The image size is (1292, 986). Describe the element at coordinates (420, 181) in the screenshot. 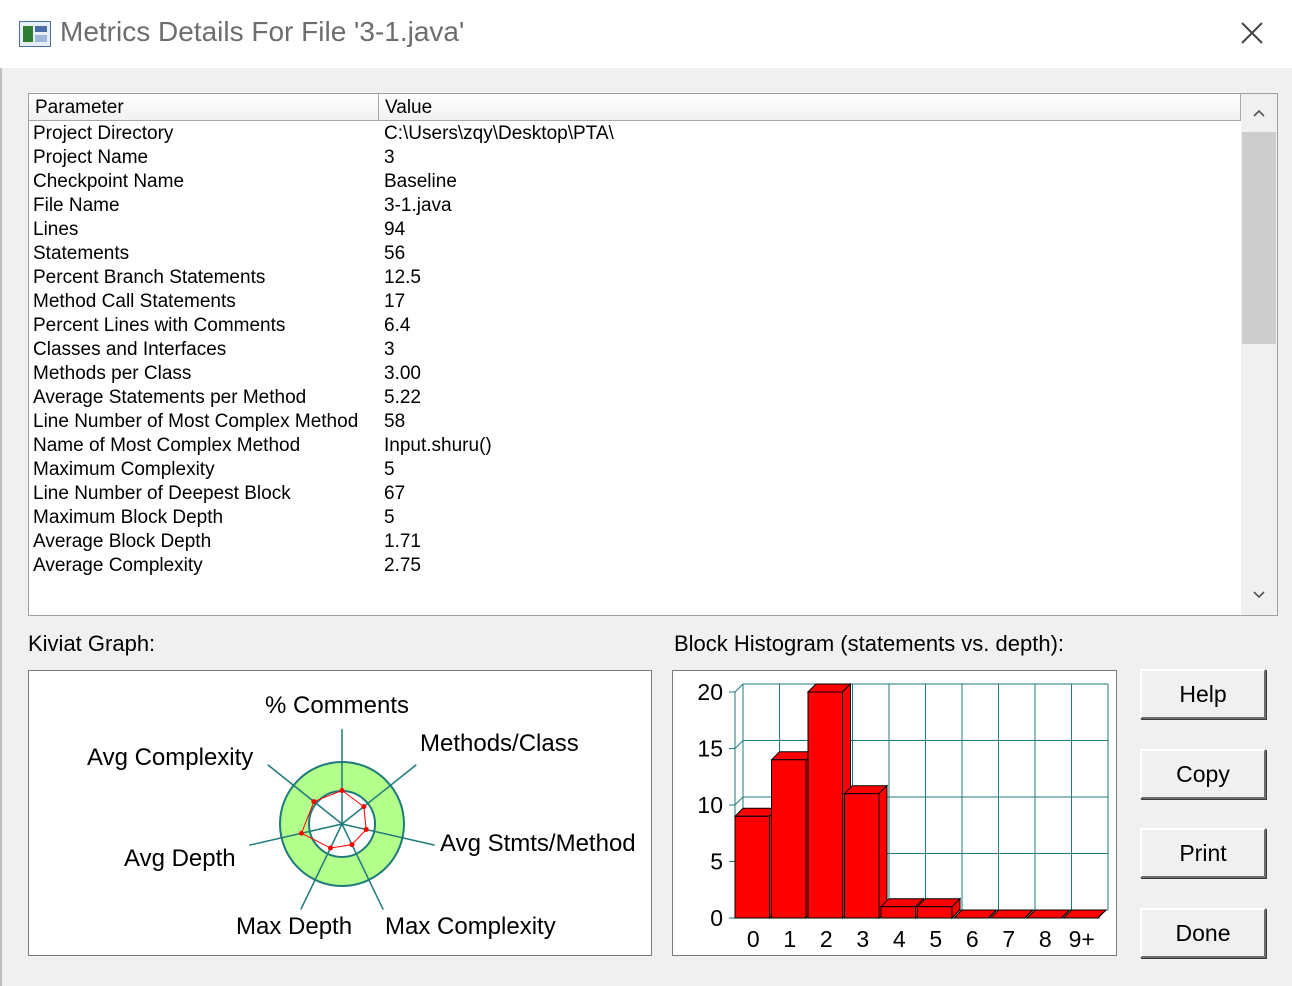

I see `value-cell: Baseline` at that location.